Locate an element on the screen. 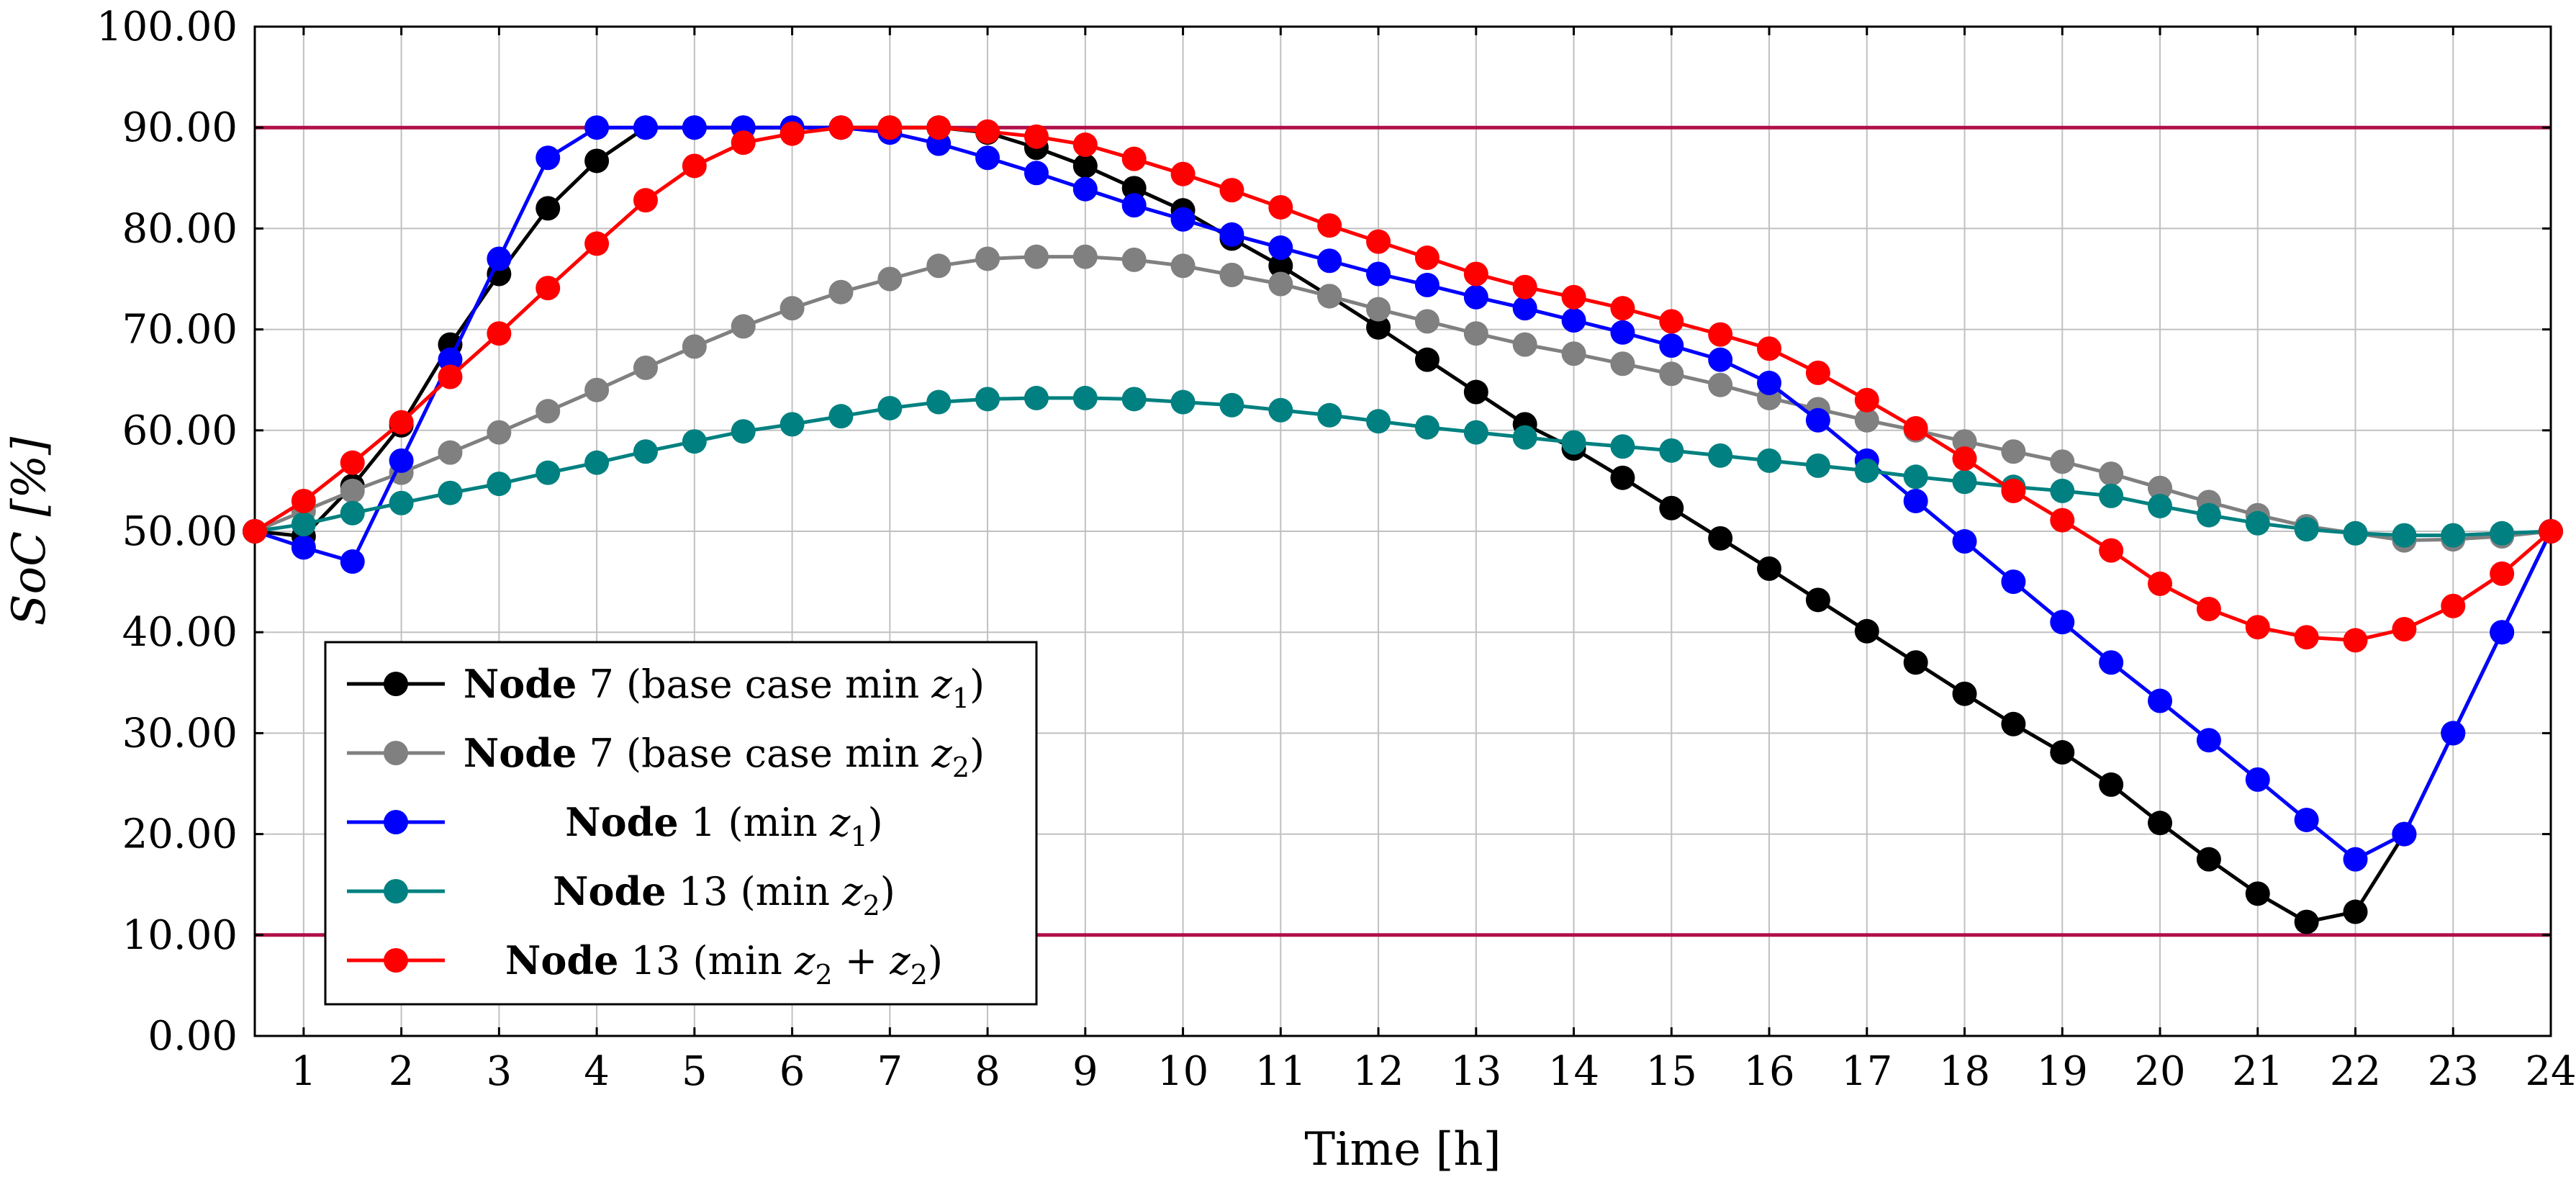  x-tick-label: 13 is located at coordinates (1476, 1071).